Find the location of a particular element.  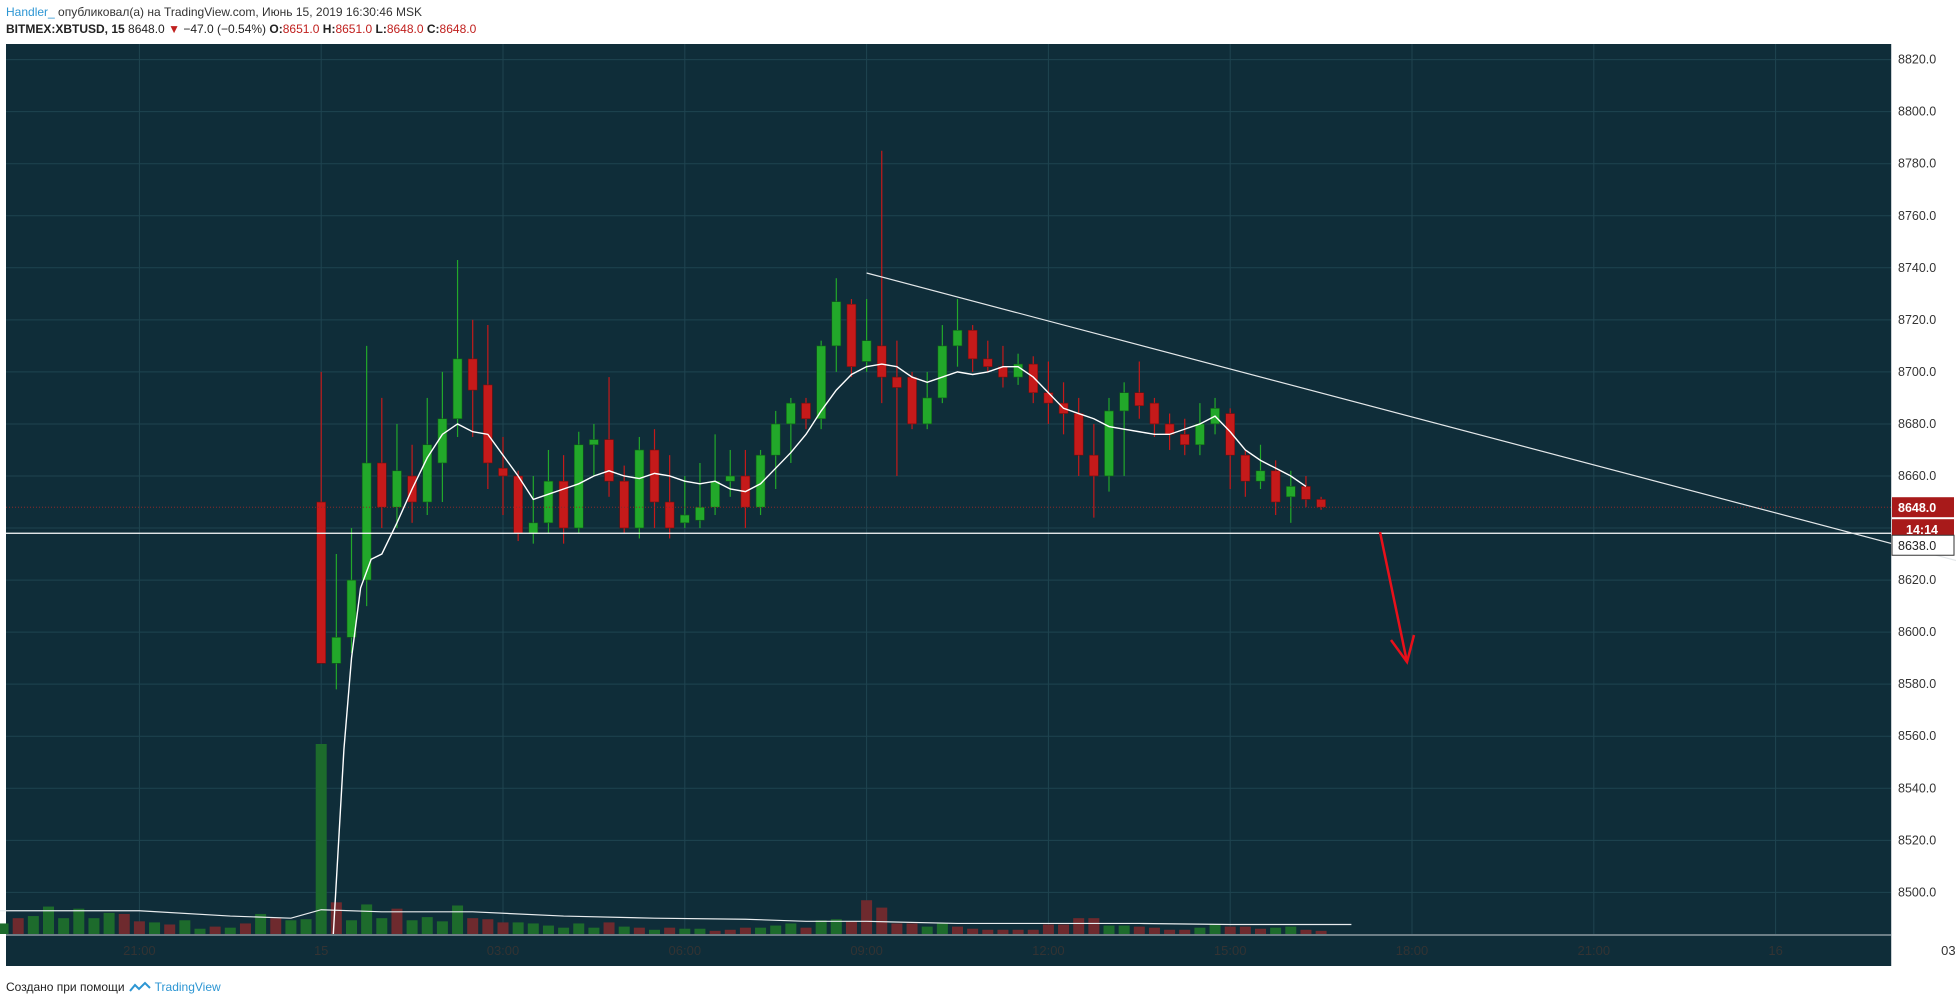

tradingview-brand-link: TradingView is located at coordinates (187, 987).